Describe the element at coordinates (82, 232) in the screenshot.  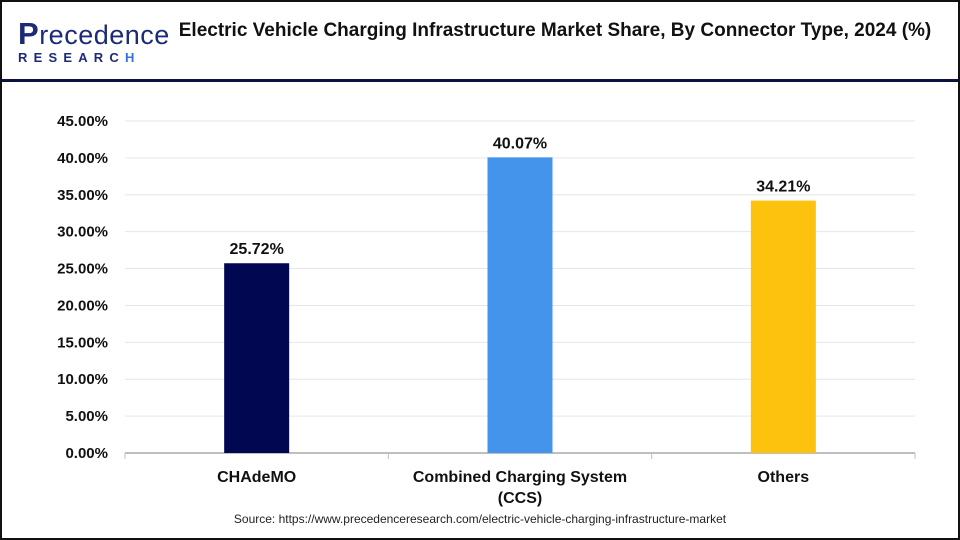
I see `y-tick-label: 30.00%` at that location.